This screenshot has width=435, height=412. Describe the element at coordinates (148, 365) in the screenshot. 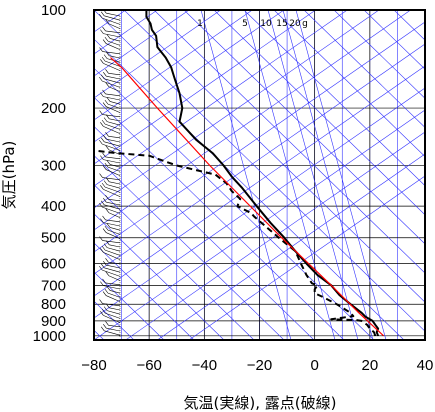

I see `x-tick-label: −60` at that location.